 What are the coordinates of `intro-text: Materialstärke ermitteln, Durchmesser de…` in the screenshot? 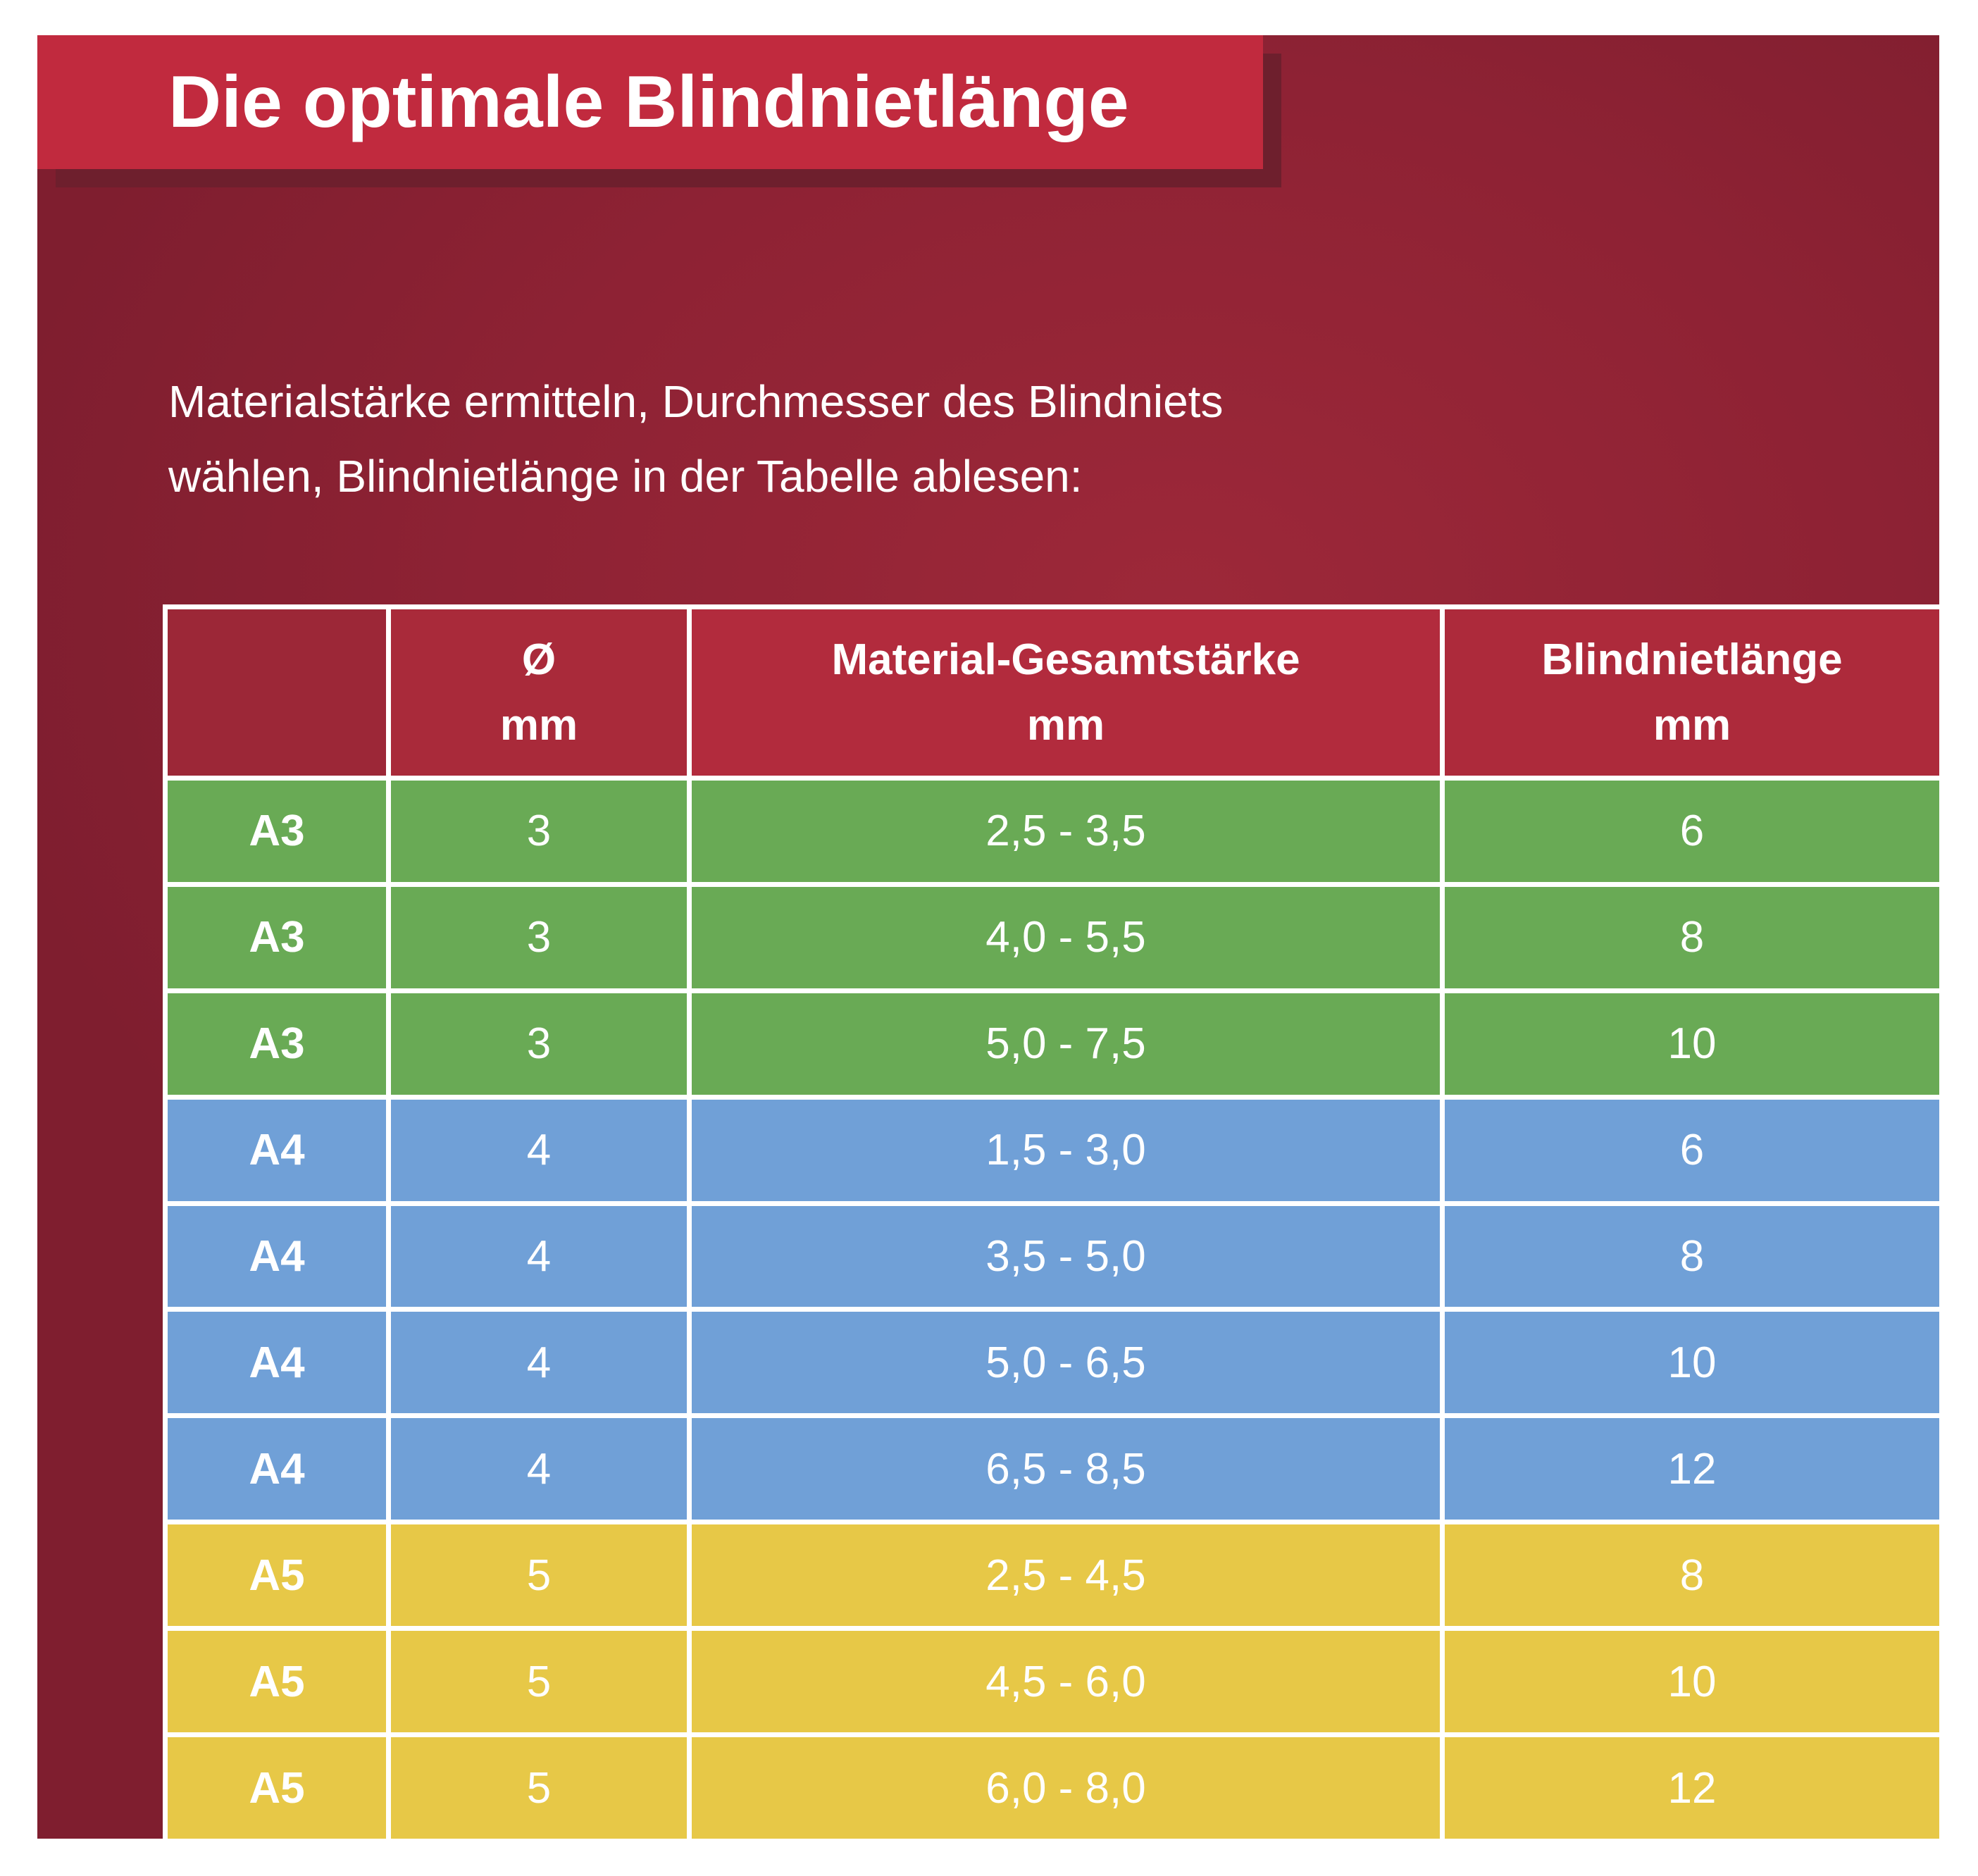 It's located at (695, 439).